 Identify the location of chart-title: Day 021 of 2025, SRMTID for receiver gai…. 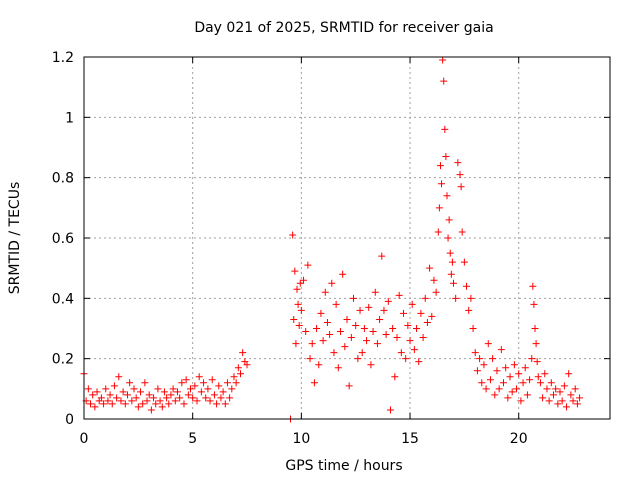
(343, 28).